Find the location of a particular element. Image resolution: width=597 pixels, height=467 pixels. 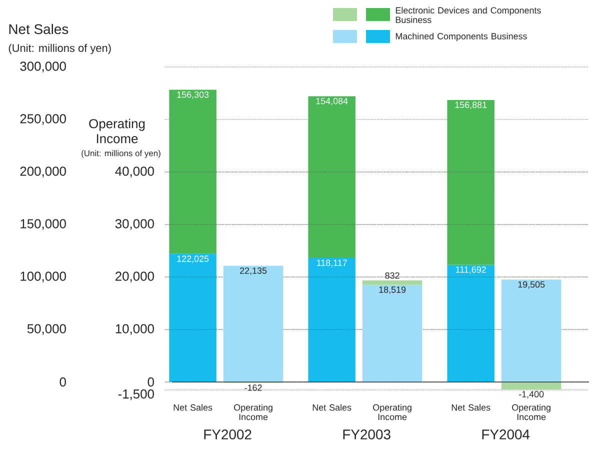

y-tick-label: 150,000 is located at coordinates (43, 224).